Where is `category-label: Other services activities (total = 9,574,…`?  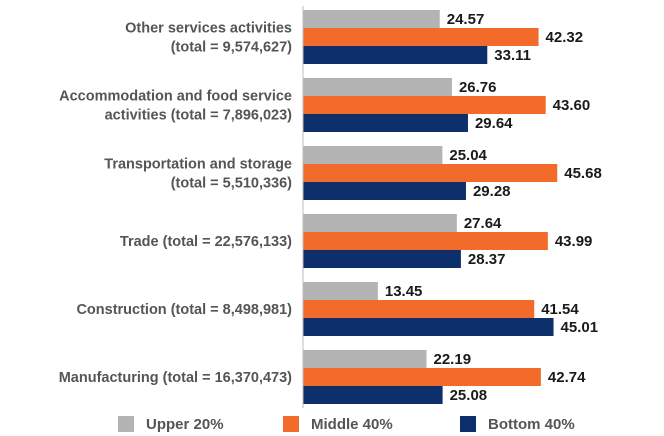 category-label: Other services activities (total = 9,574,… is located at coordinates (208, 38).